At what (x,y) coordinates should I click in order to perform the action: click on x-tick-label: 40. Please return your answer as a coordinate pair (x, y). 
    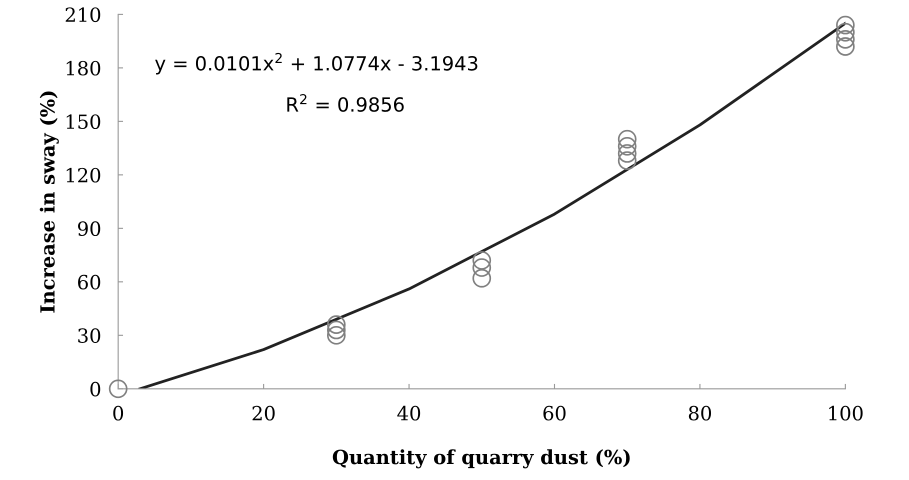
    Looking at the image, I should click on (408, 413).